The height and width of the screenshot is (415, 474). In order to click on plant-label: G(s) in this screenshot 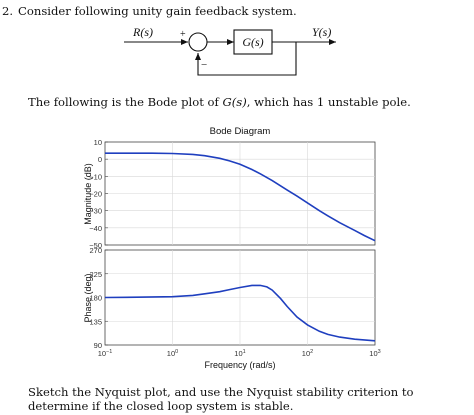, I will do `click(252, 42)`.